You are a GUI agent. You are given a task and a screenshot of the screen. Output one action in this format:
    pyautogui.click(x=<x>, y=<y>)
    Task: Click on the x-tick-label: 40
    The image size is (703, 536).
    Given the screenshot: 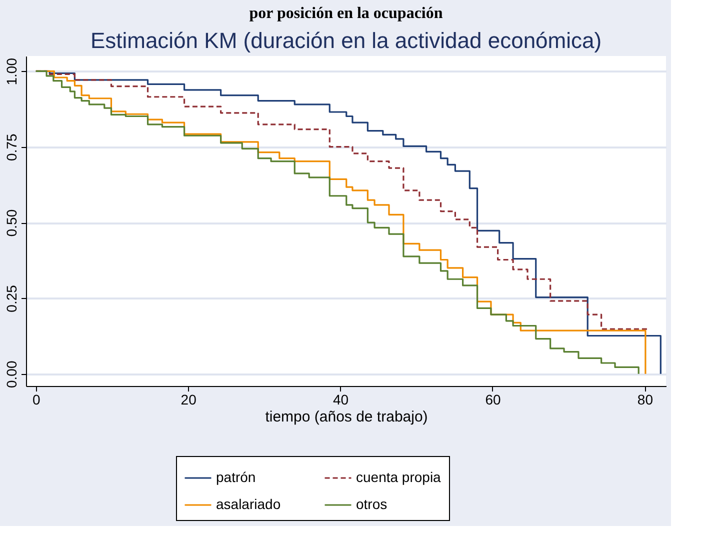 What is the action you would take?
    pyautogui.click(x=341, y=400)
    